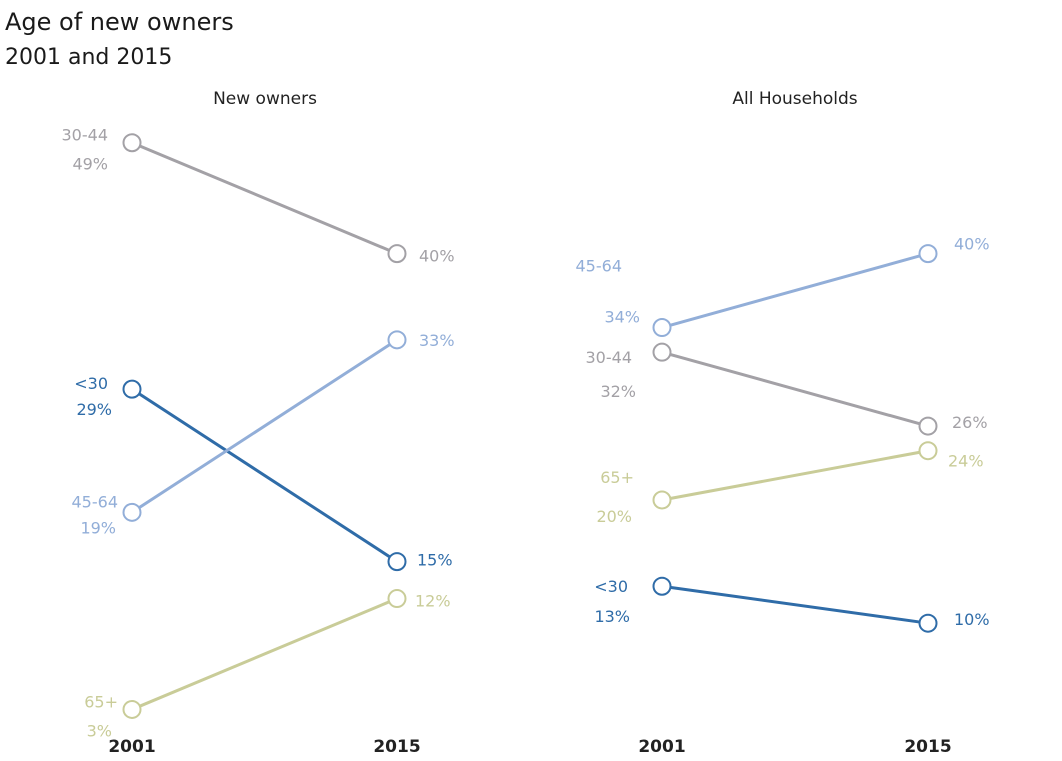 This screenshot has width=1062, height=761. I want to click on data-label: 32%, so click(618, 391).